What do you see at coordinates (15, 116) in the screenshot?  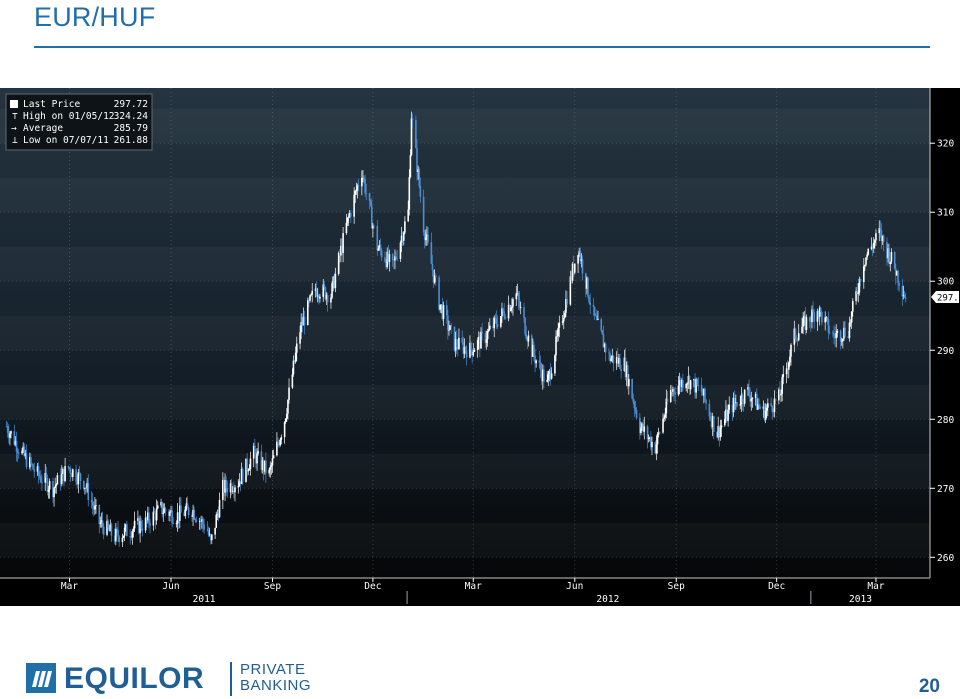 I see `high-marker-icon: ⊤` at bounding box center [15, 116].